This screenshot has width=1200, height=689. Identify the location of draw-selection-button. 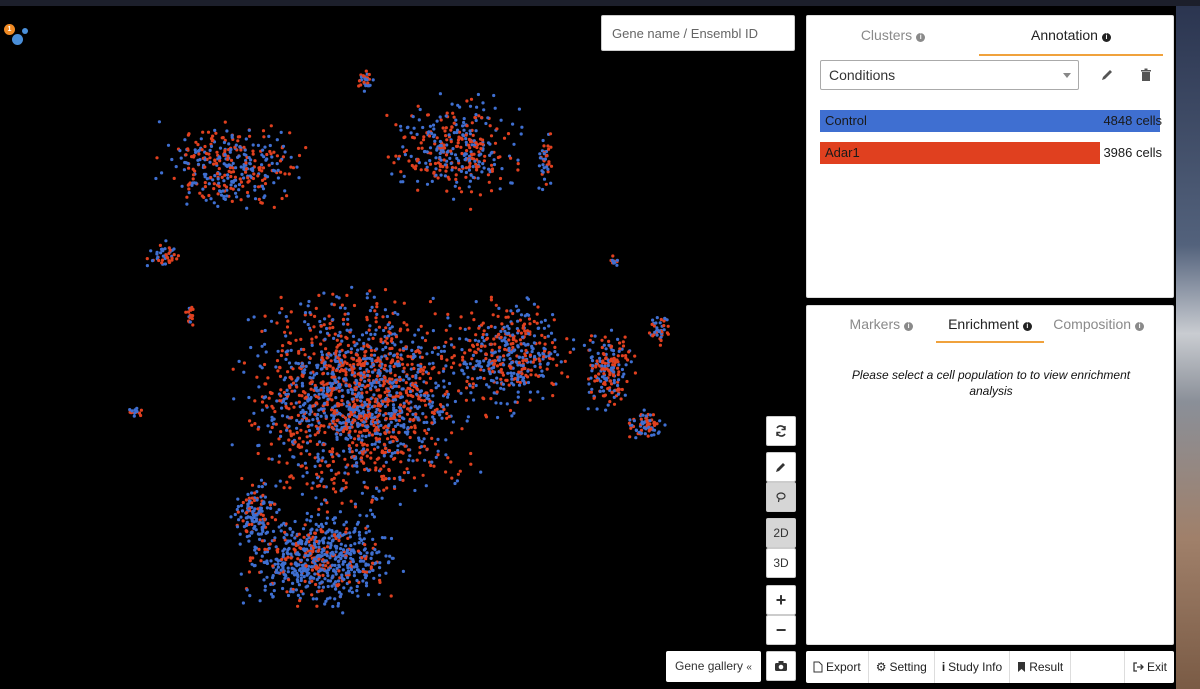
(781, 467).